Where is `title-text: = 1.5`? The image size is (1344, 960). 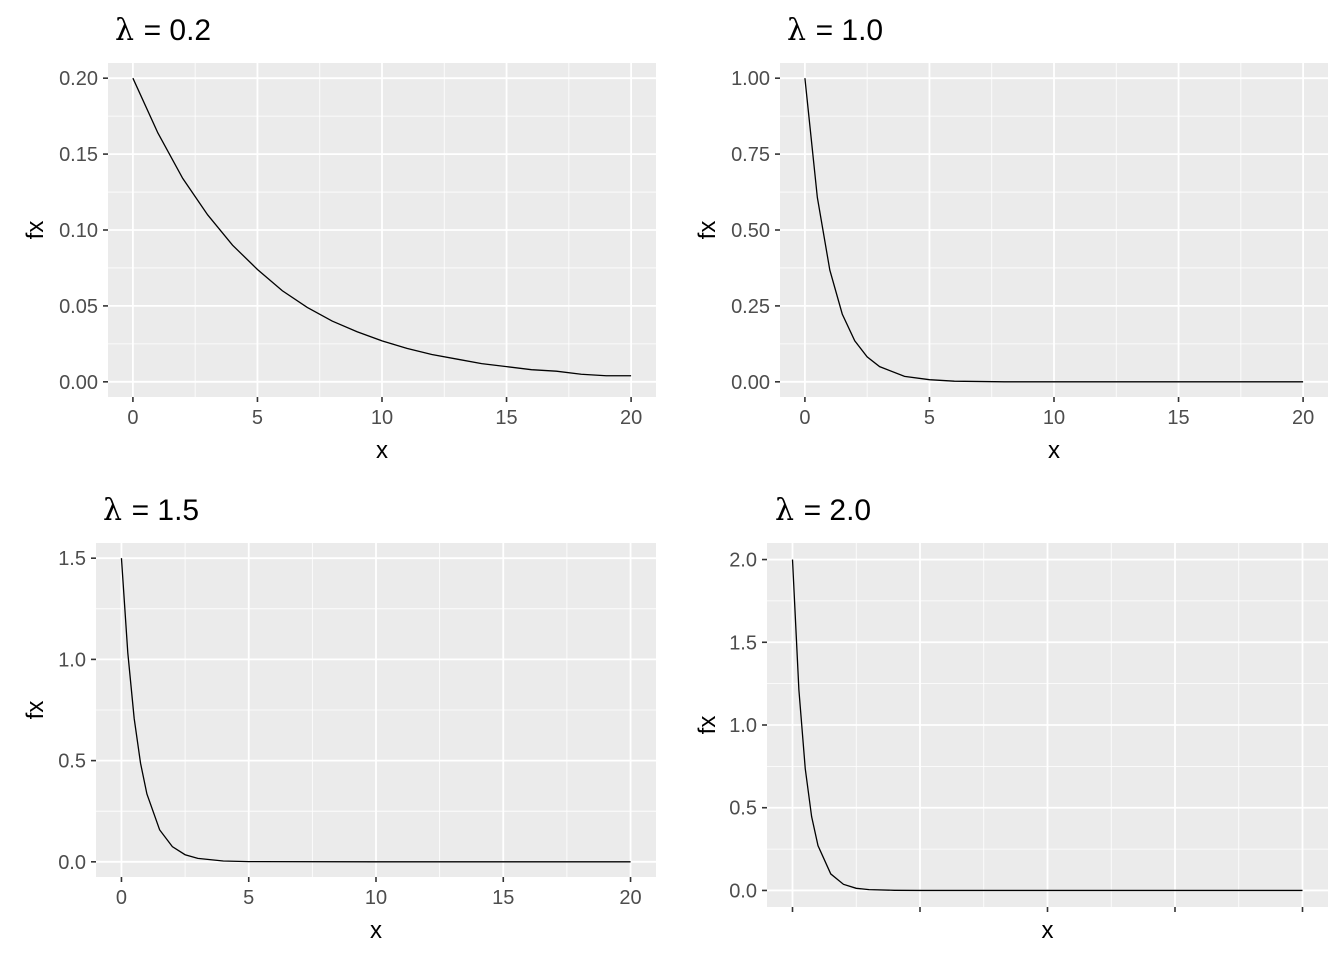
title-text: = 1.5 is located at coordinates (166, 510).